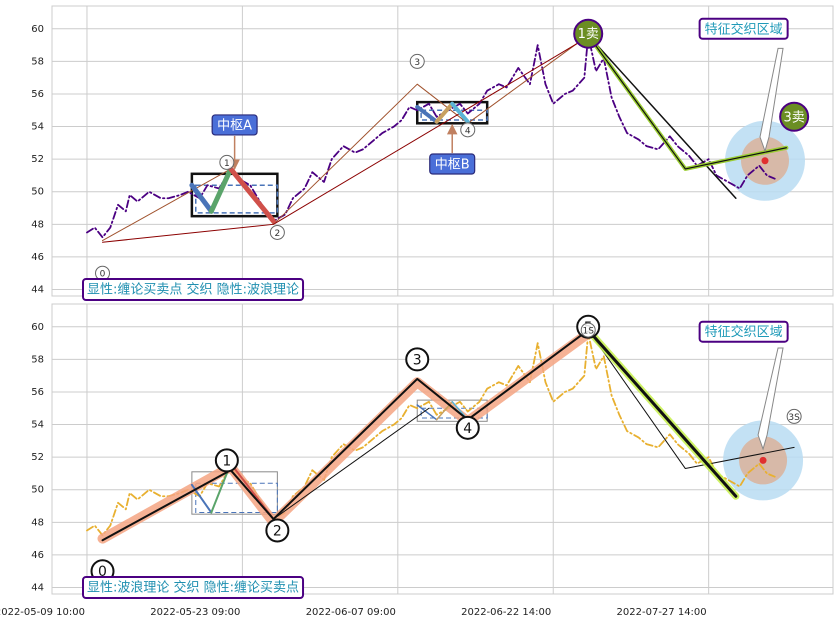  Describe the element at coordinates (506, 612) in the screenshot. I see `x-tick-label: 2022-06-22 14:00` at that location.